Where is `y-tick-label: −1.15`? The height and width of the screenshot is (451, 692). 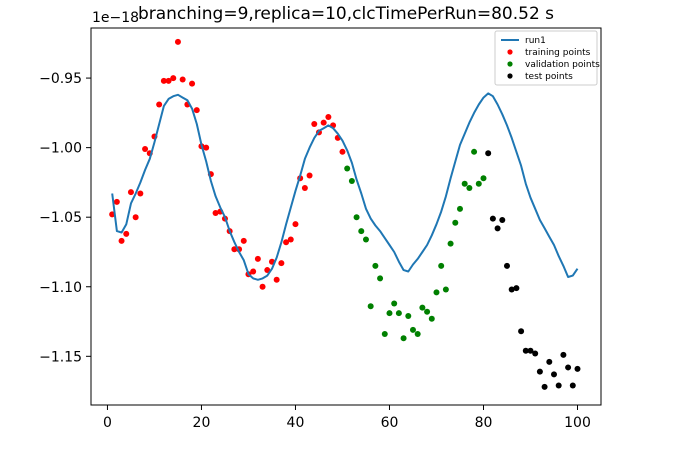
y-tick-label: −1.15 is located at coordinates (60, 357).